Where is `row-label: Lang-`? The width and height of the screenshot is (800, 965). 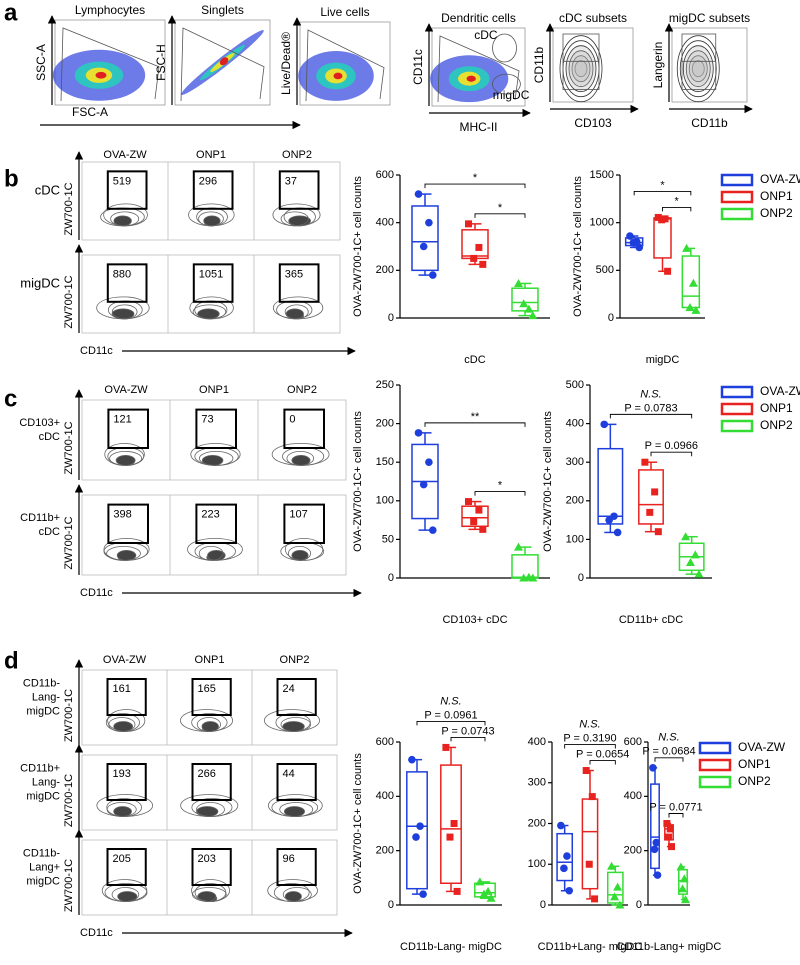
row-label: Lang- is located at coordinates (46, 697).